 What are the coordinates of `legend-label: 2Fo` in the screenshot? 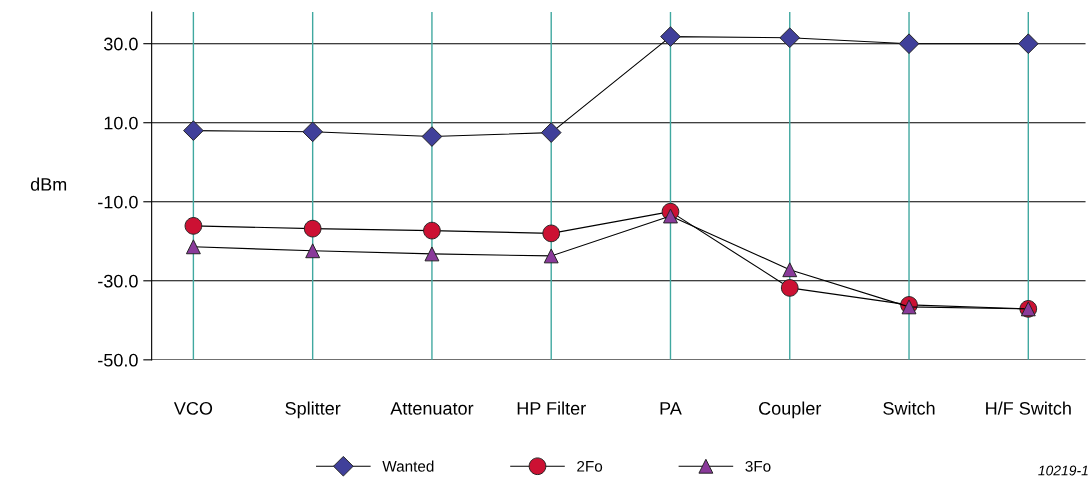 It's located at (590, 466).